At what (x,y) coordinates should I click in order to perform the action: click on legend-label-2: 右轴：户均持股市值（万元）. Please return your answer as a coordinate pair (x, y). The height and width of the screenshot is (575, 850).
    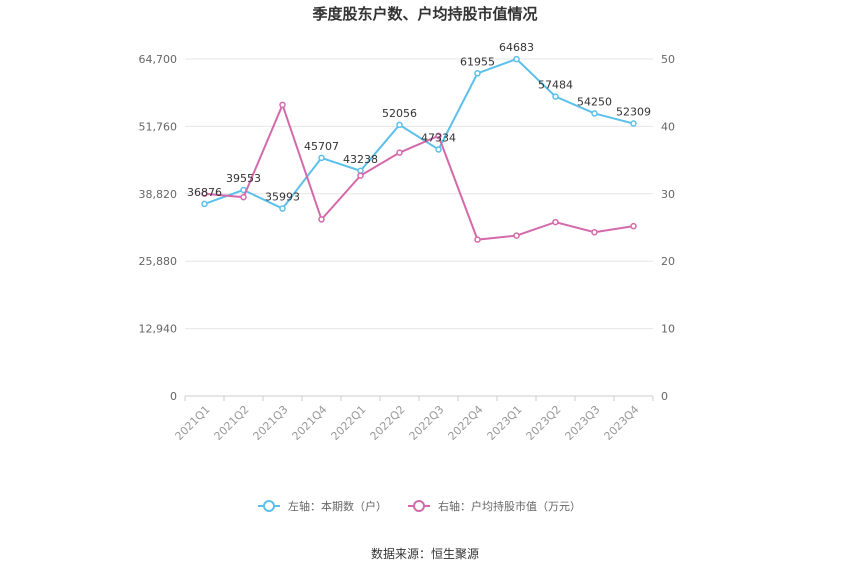
    Looking at the image, I should click on (509, 506).